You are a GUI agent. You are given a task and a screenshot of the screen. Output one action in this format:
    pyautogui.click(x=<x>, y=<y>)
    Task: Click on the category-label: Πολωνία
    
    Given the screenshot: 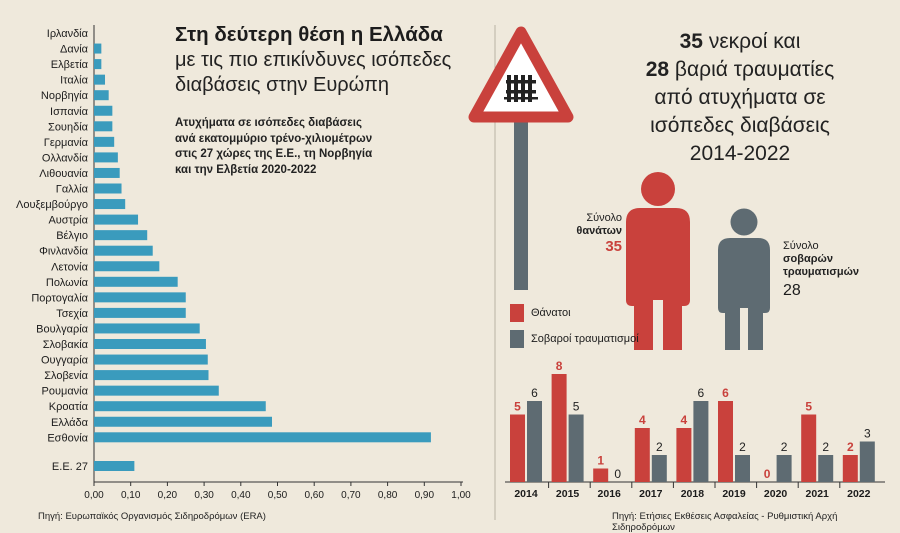 What is the action you would take?
    pyautogui.click(x=67, y=283)
    